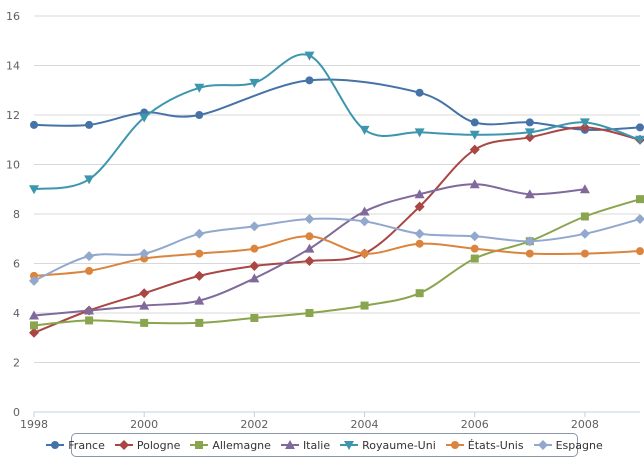 The width and height of the screenshot is (644, 460). Describe the element at coordinates (147, 445) in the screenshot. I see `legend-item: Pologne` at that location.